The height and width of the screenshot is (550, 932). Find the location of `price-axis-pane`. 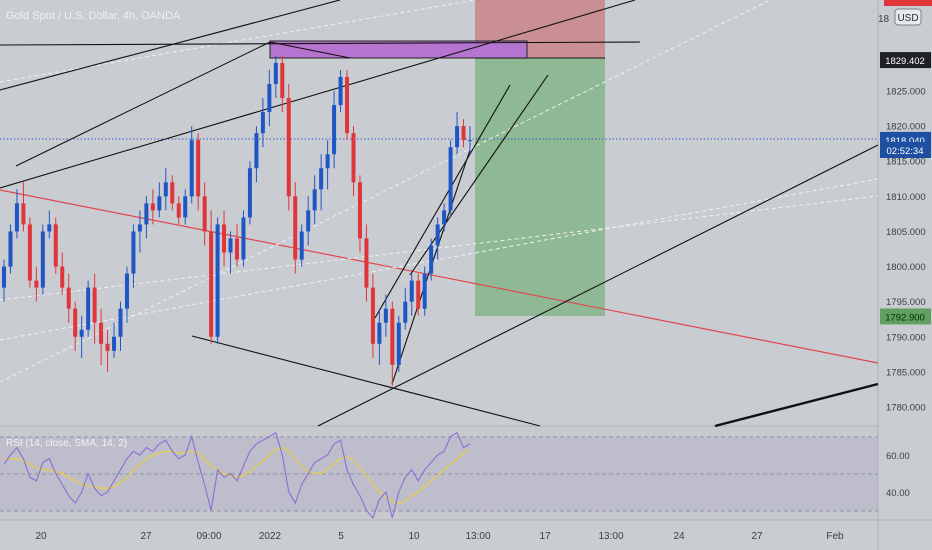

price-axis-pane is located at coordinates (905, 275).